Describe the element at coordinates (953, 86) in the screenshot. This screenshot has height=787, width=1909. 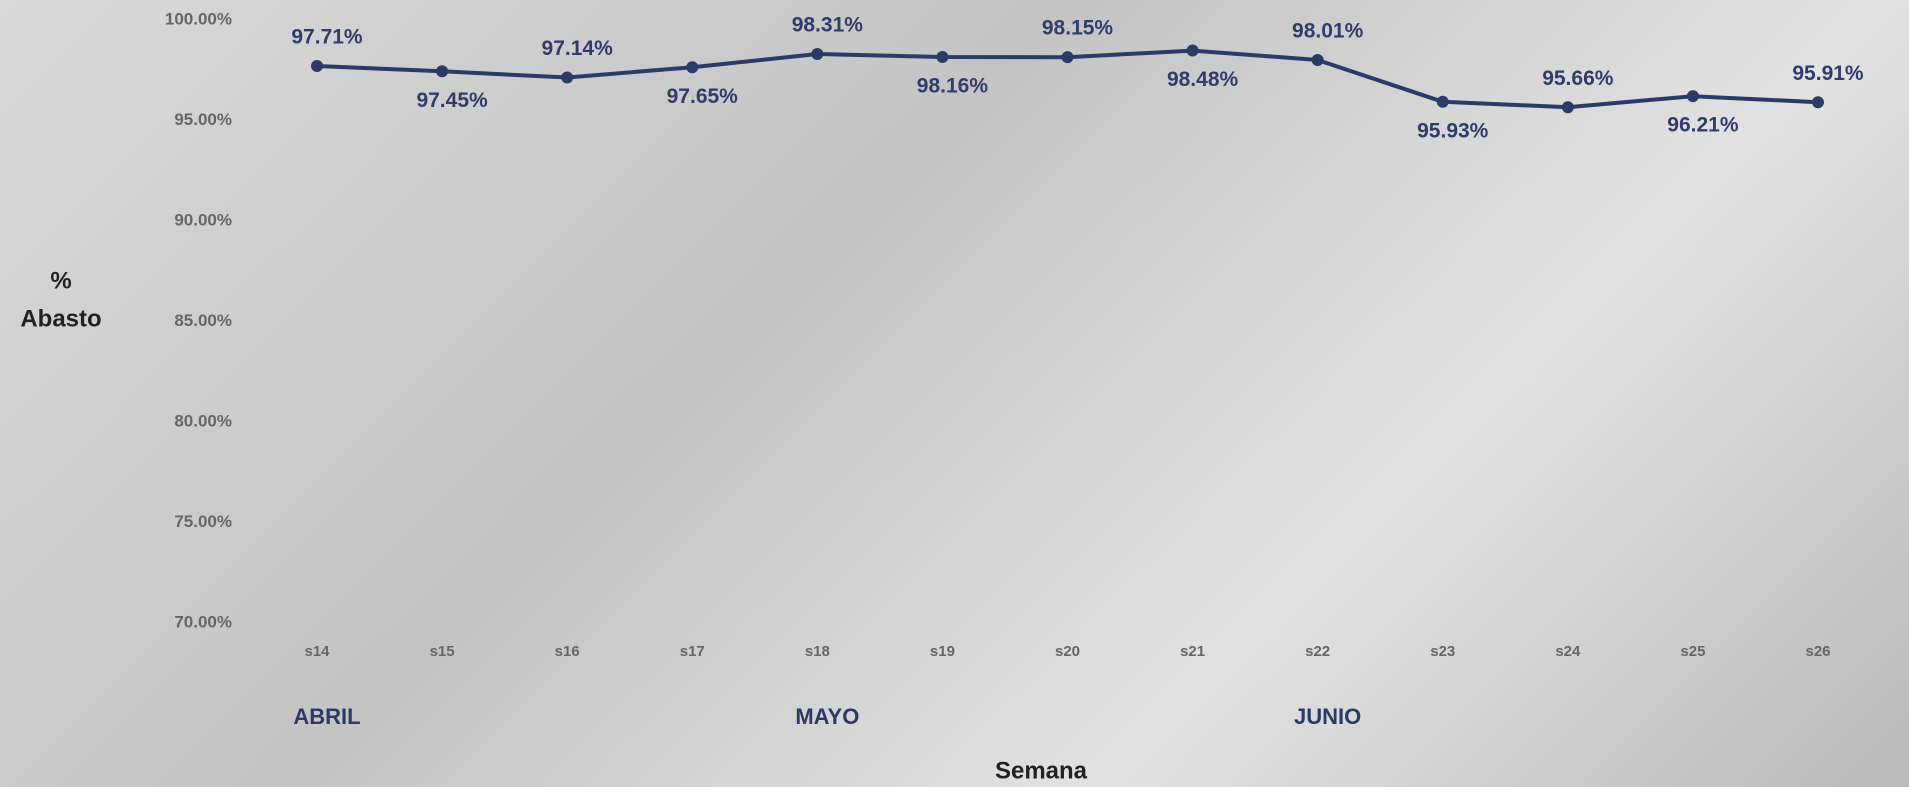
I see `data-label: 98.16%` at that location.